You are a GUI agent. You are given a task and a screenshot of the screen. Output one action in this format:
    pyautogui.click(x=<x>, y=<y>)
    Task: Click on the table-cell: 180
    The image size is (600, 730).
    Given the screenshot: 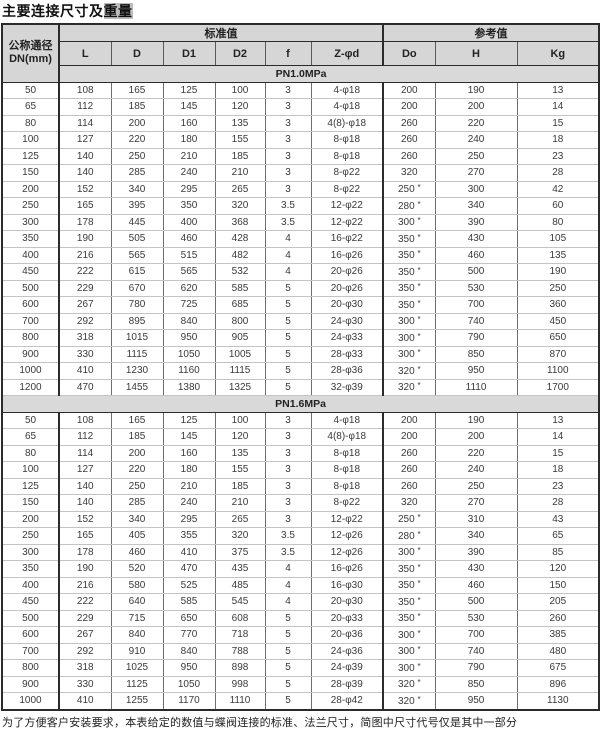 What is the action you would take?
    pyautogui.click(x=189, y=140)
    